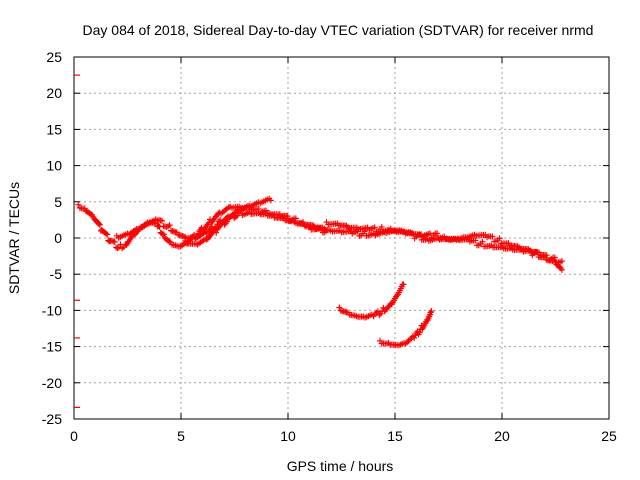  What do you see at coordinates (14, 238) in the screenshot?
I see `y-axis-label: SDTVAR / TECUs` at bounding box center [14, 238].